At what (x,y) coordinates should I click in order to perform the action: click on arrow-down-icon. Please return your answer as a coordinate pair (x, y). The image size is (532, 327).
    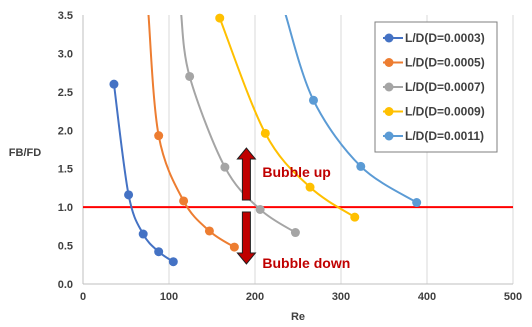
    Looking at the image, I should click on (246, 238).